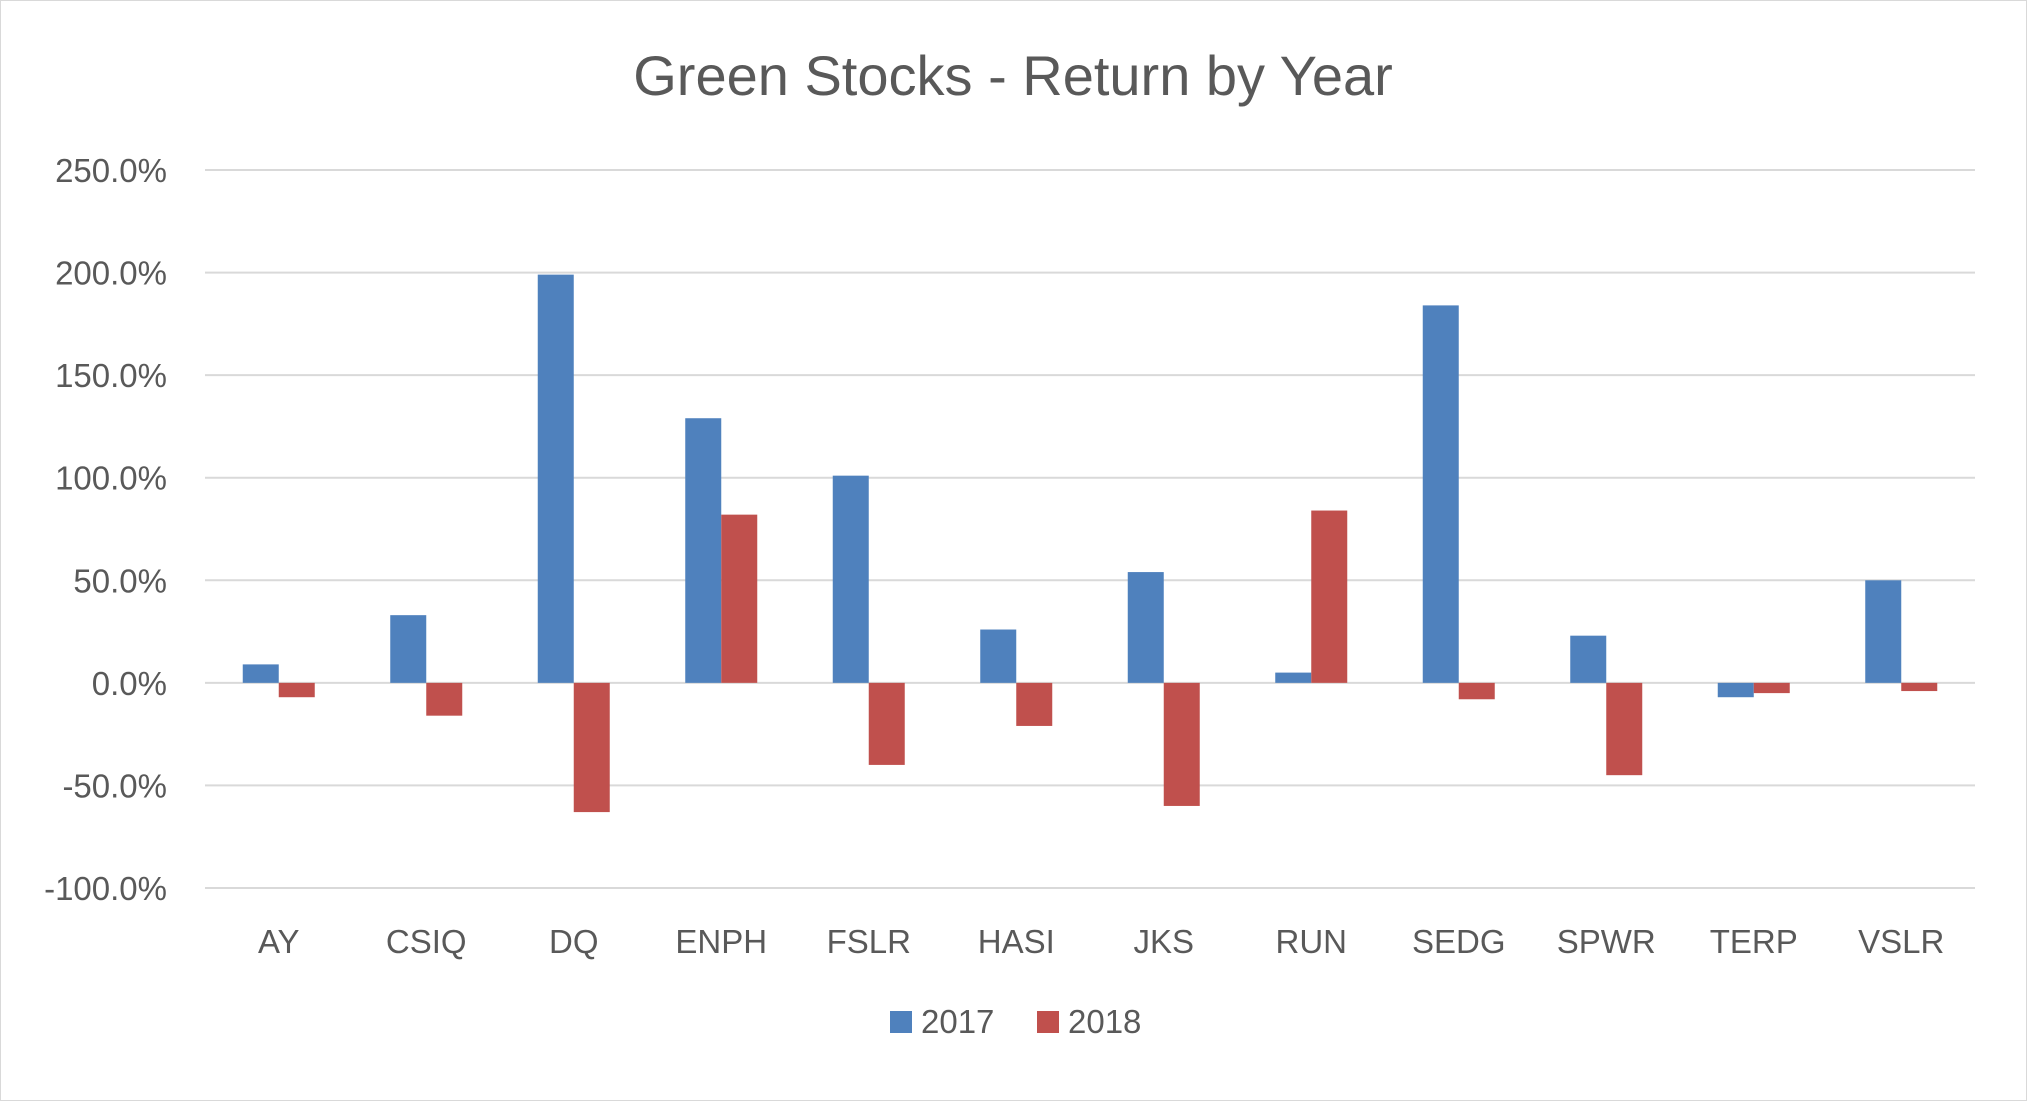  Describe the element at coordinates (1624, 729) in the screenshot. I see `bar-spwr-2018` at that location.